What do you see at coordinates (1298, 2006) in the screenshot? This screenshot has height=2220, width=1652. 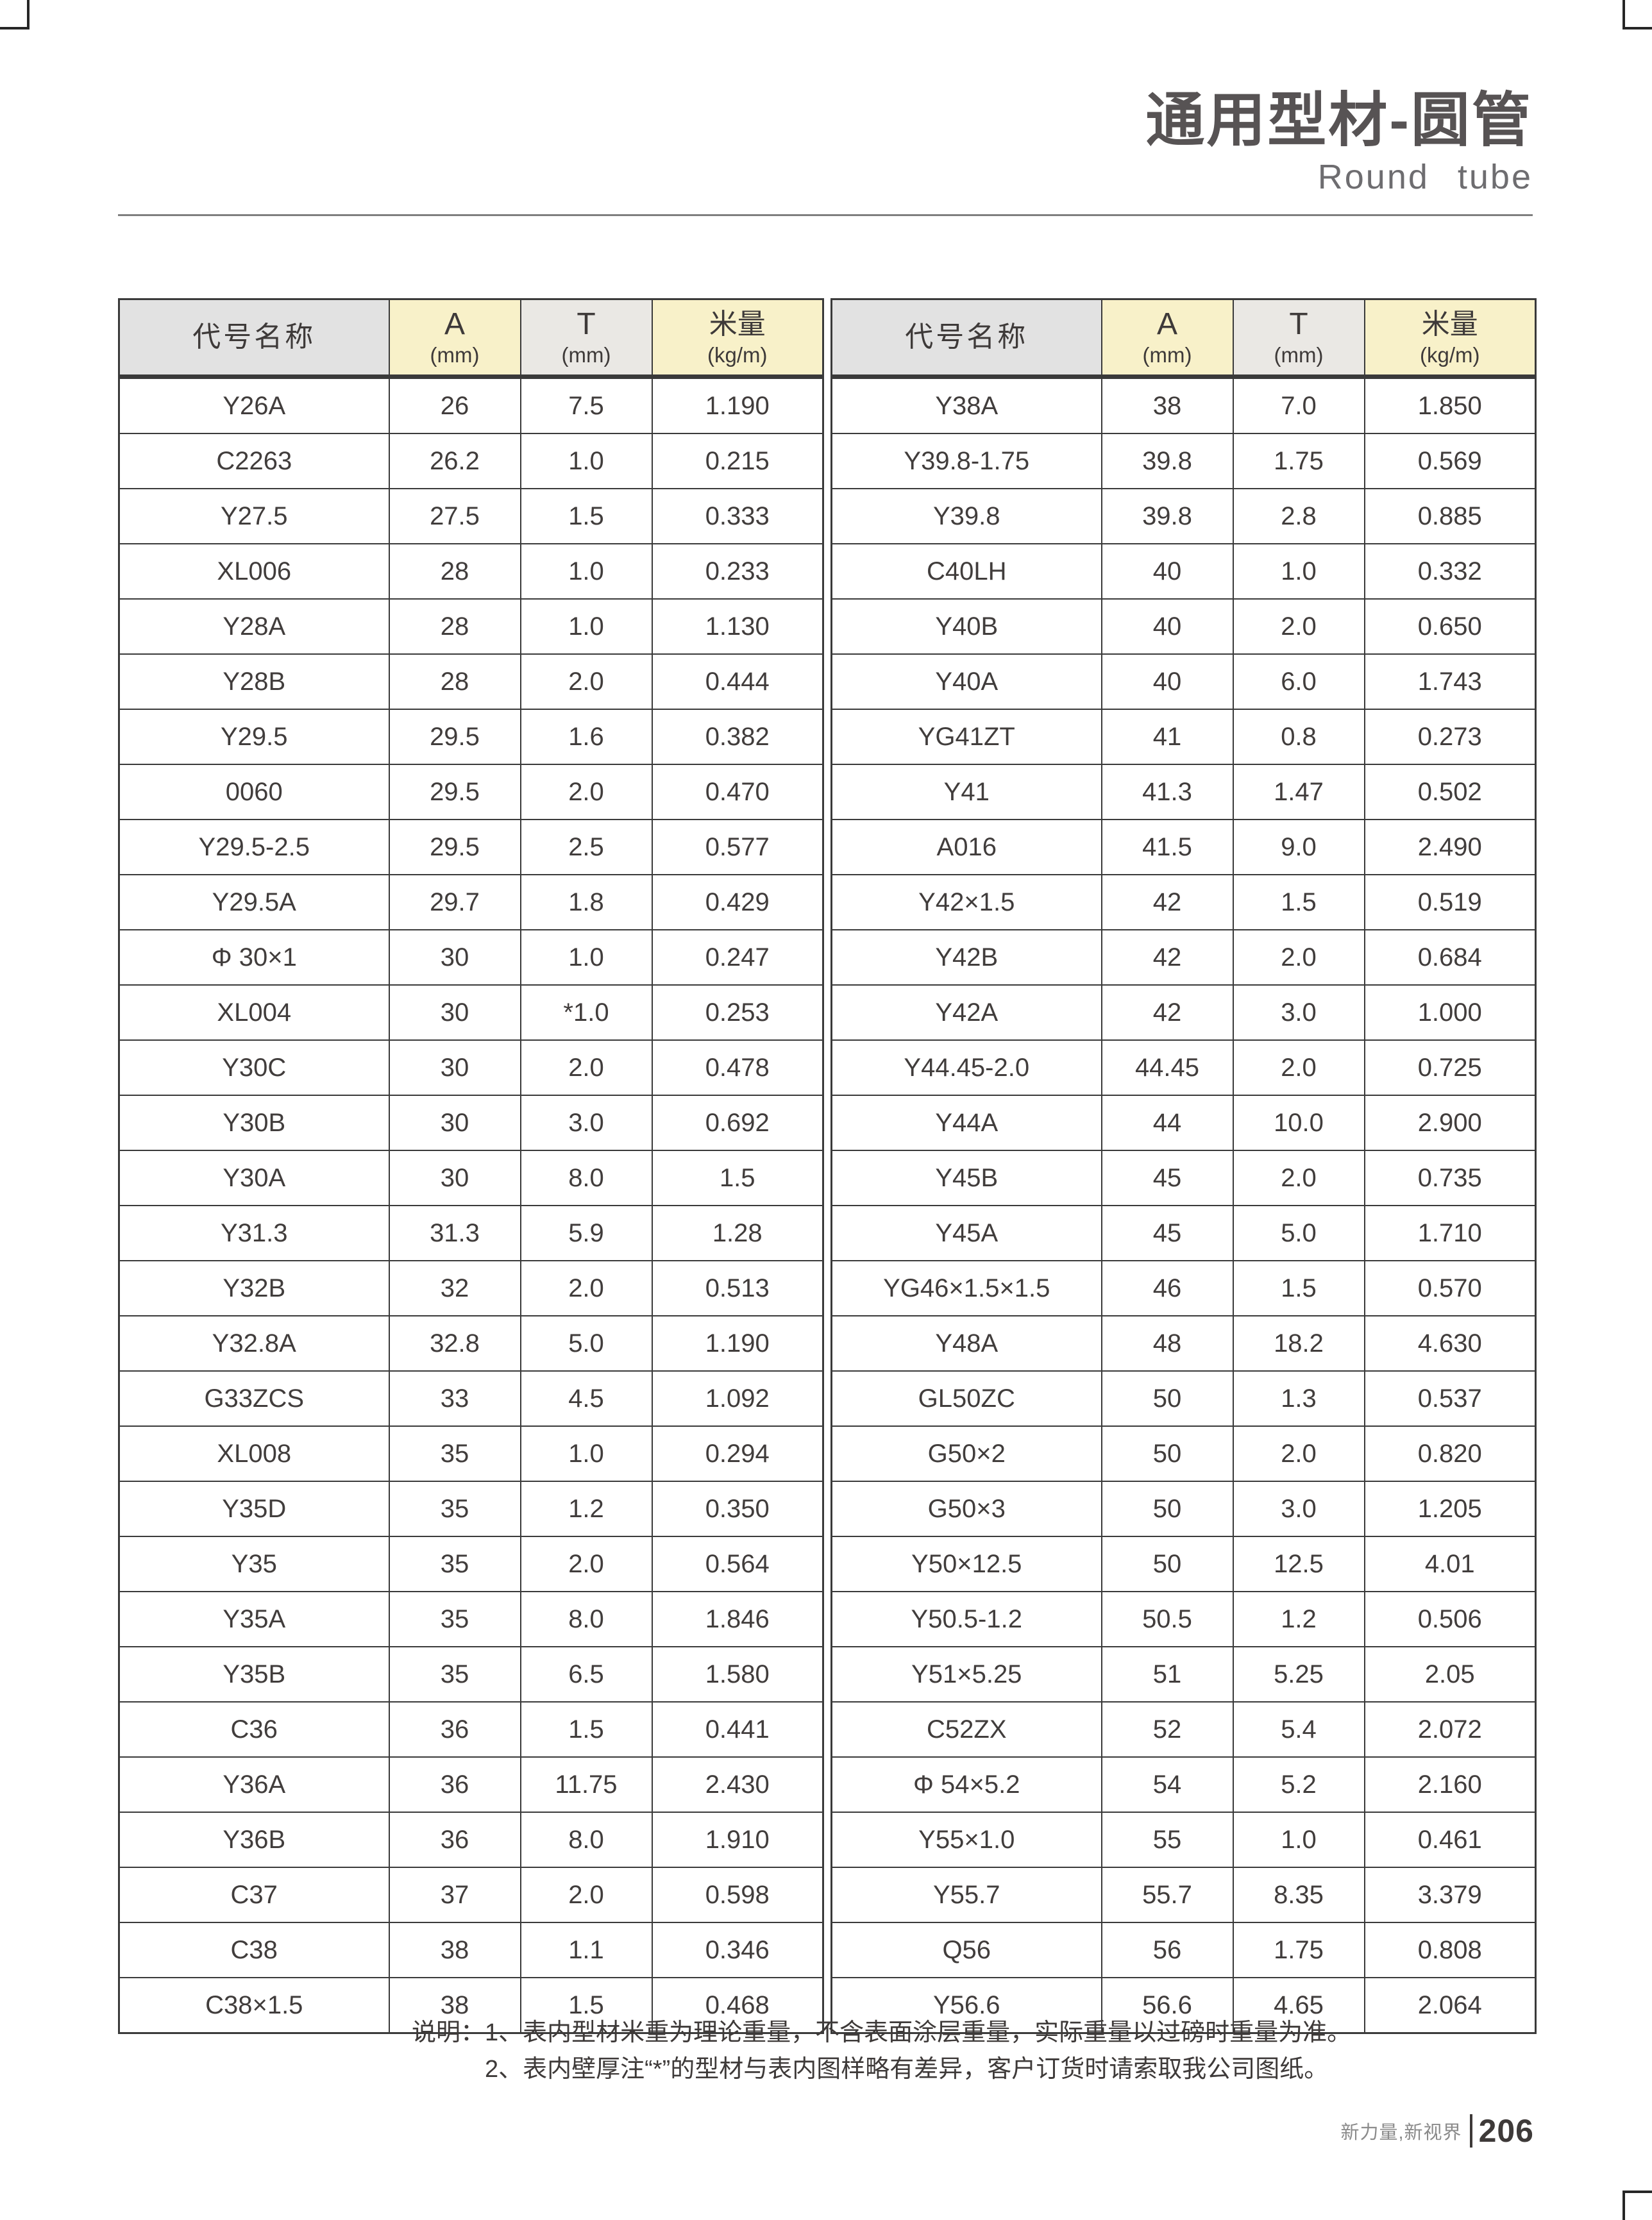 I see `t-value-cell: 4.65` at bounding box center [1298, 2006].